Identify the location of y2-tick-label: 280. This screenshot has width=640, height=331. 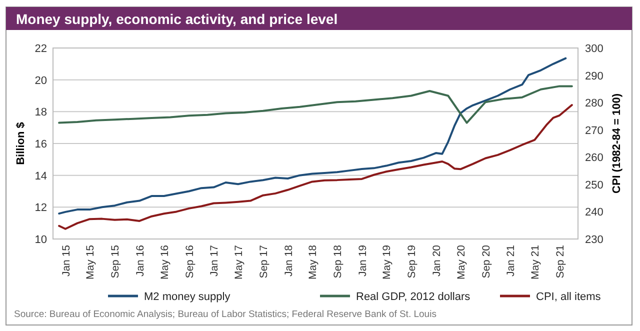
(594, 104).